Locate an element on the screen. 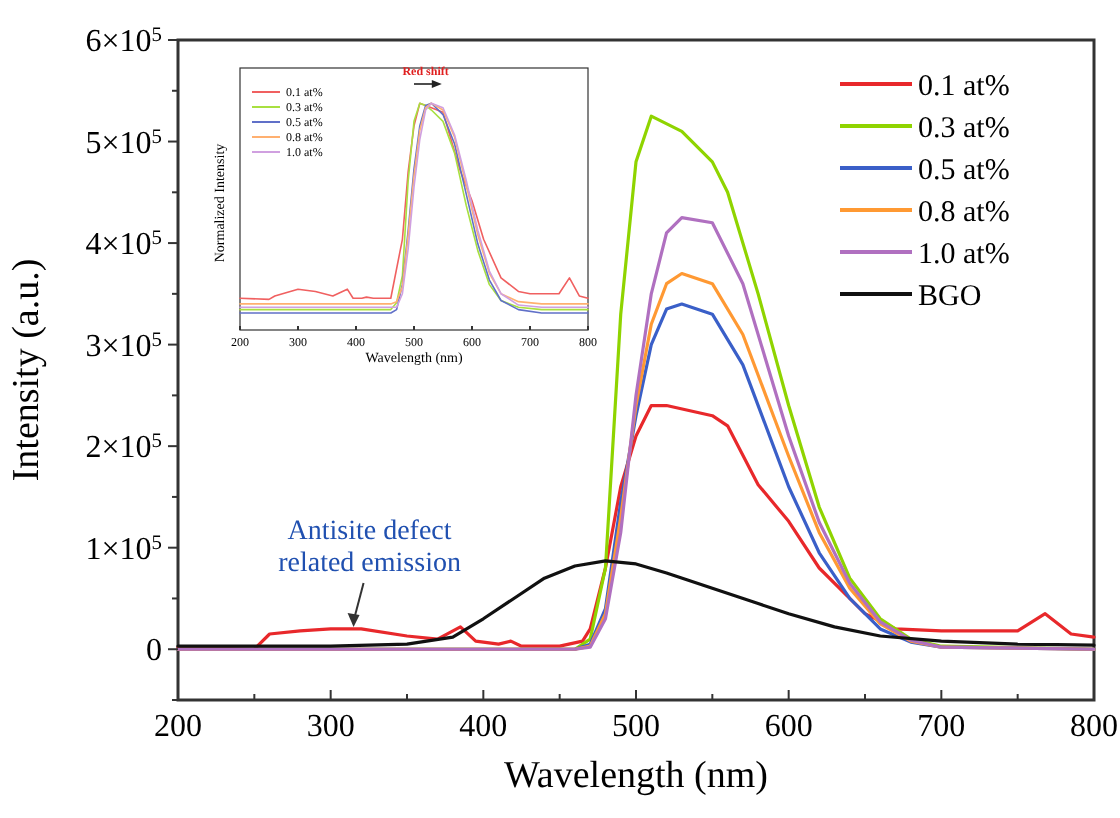 This screenshot has height=818, width=1120. x-tick-label: 700 is located at coordinates (941, 727).